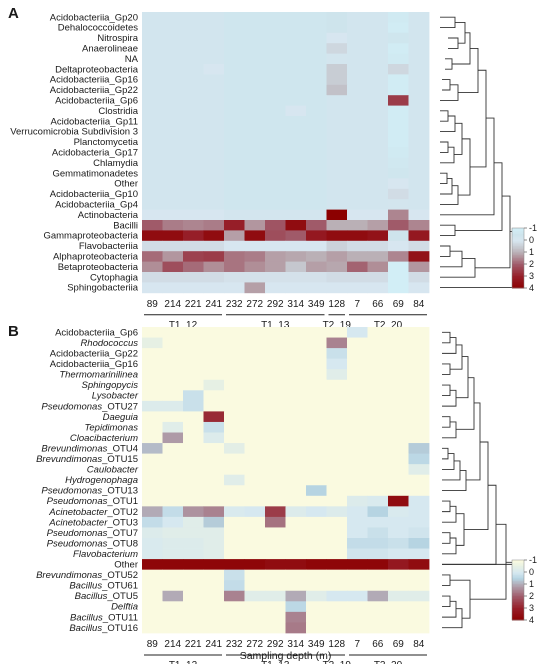 The image size is (550, 664). What do you see at coordinates (98, 267) in the screenshot?
I see `row-label: Betaproteobacteria` at bounding box center [98, 267].